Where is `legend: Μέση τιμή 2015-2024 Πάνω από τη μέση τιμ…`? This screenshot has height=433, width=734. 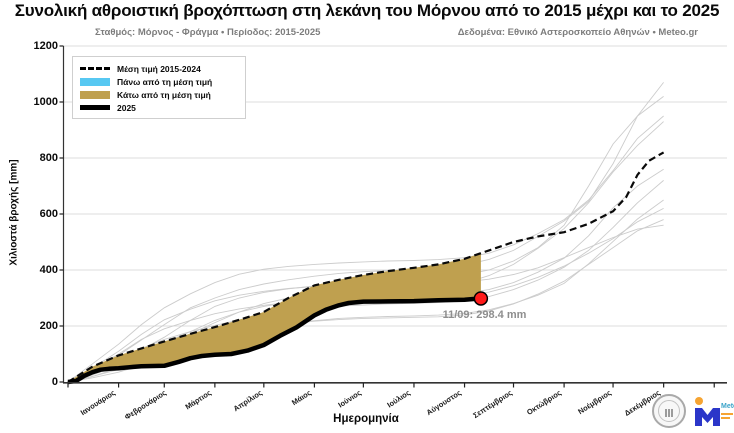 legend: Μέση τιμή 2015-2024 Πάνω από τη μέση τιμ… is located at coordinates (159, 87).